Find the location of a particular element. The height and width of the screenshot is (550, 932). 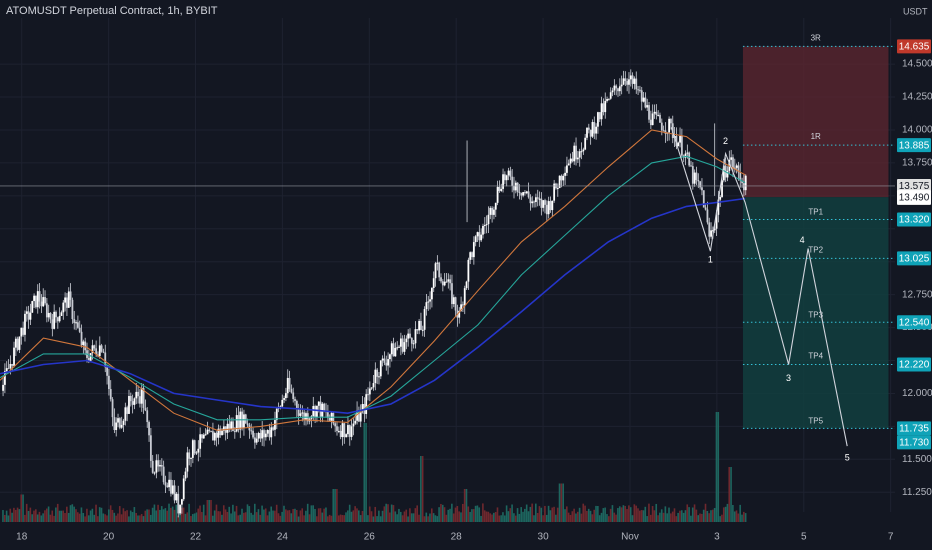

label-tp3: TP3 is located at coordinates (815, 314).